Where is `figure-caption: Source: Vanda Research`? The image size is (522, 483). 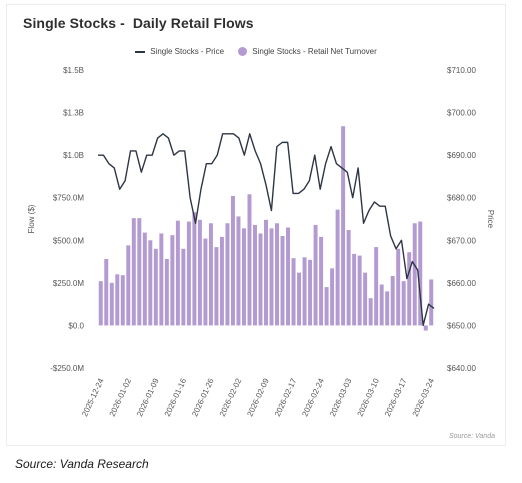
figure-caption: Source: Vanda Research is located at coordinates (82, 464).